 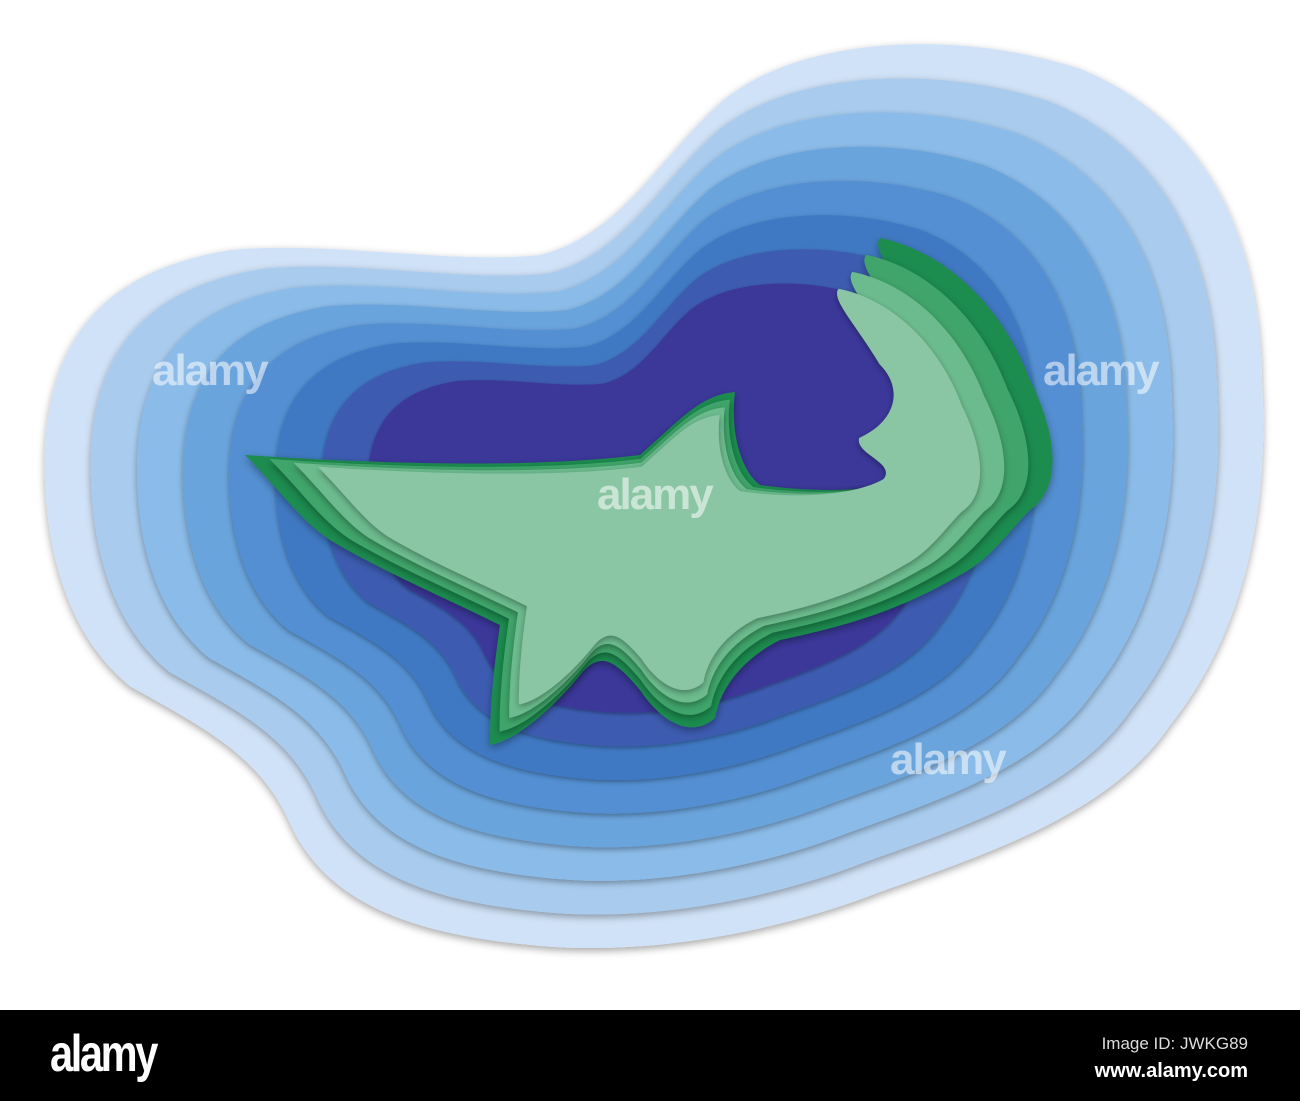 I want to click on website-link: www.alamy.com, so click(x=1171, y=1071).